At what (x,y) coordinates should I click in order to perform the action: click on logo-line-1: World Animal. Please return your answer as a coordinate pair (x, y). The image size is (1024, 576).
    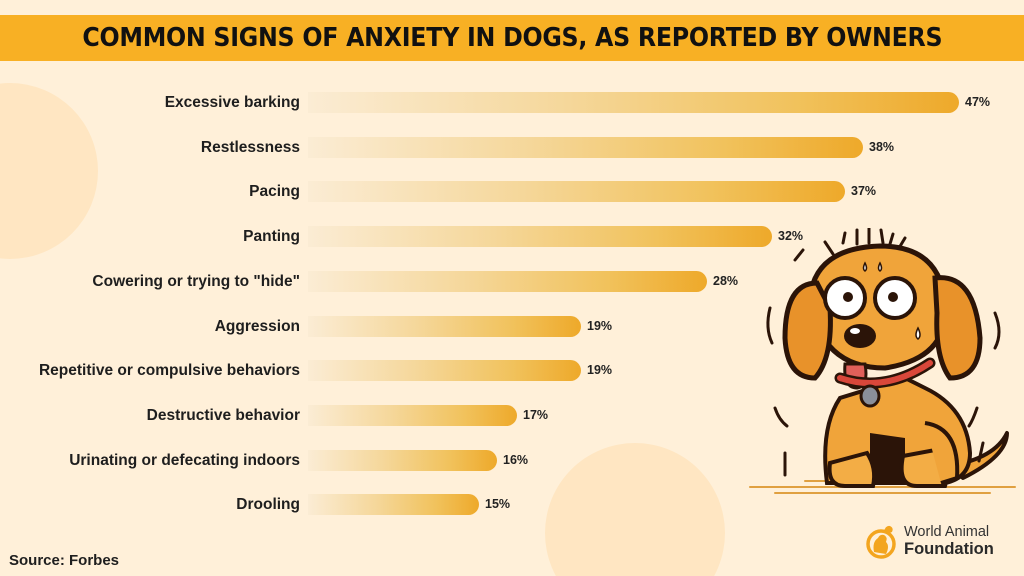
    Looking at the image, I should click on (947, 531).